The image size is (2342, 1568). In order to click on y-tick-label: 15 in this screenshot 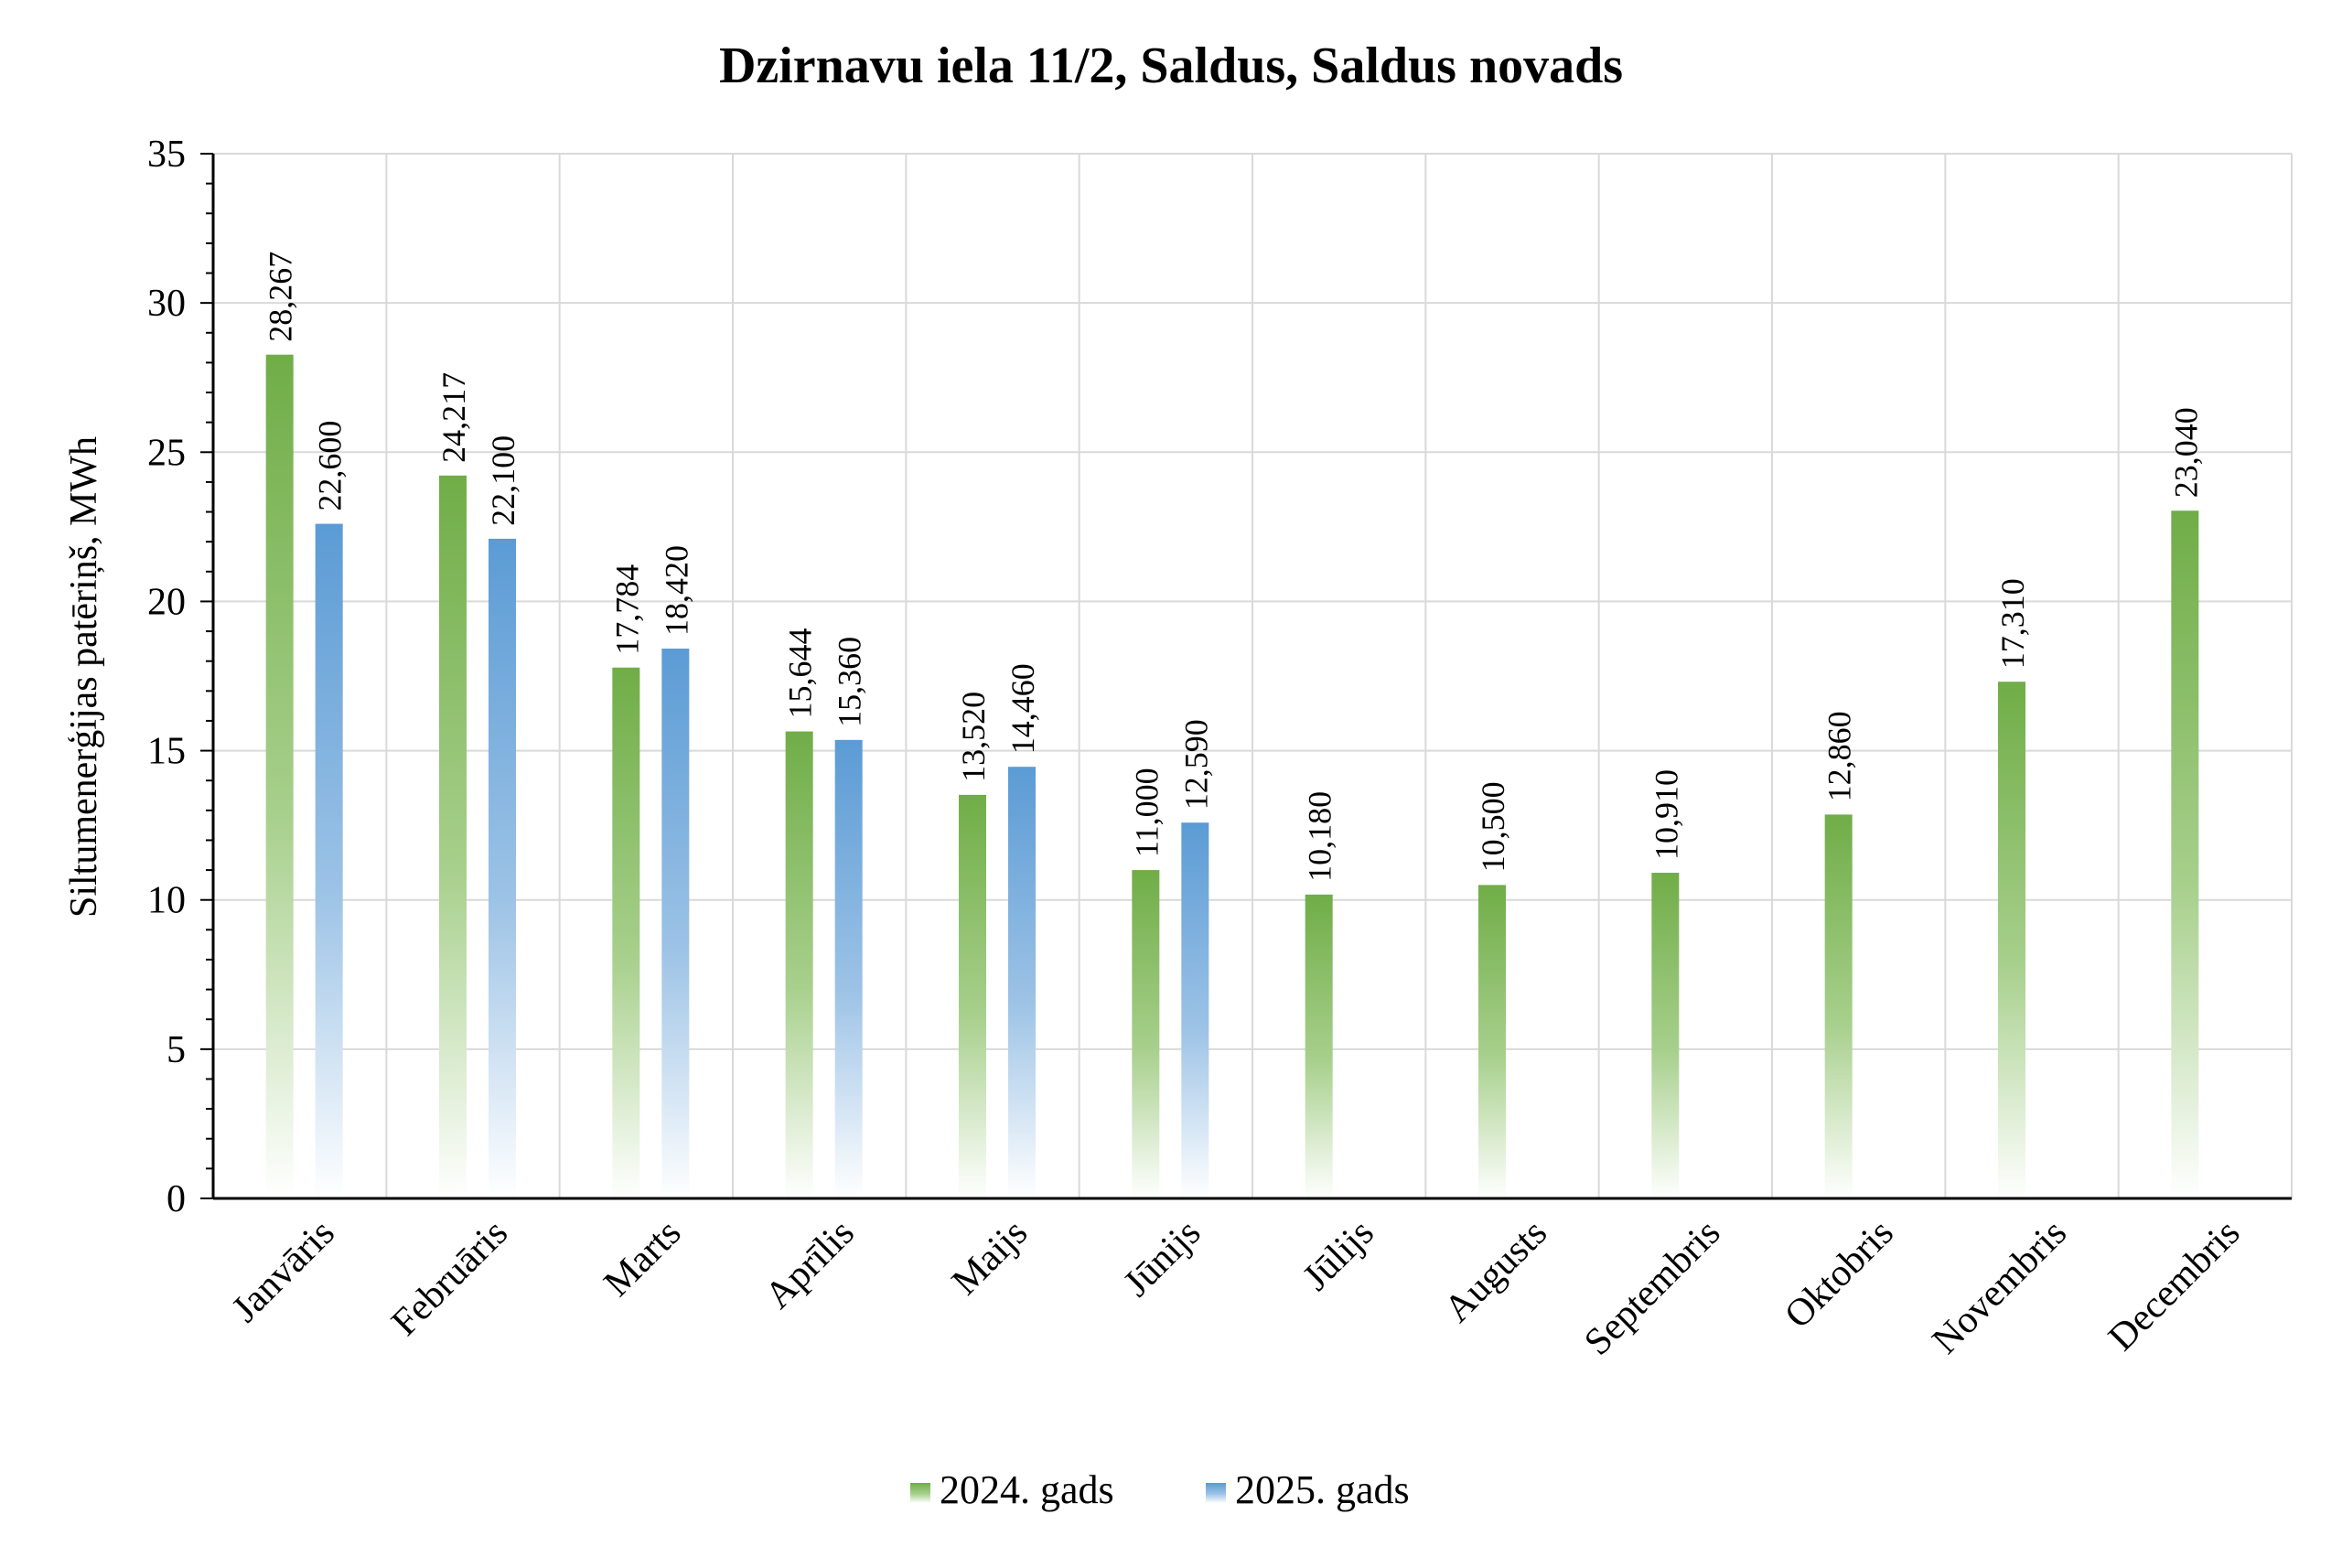, I will do `click(166, 752)`.